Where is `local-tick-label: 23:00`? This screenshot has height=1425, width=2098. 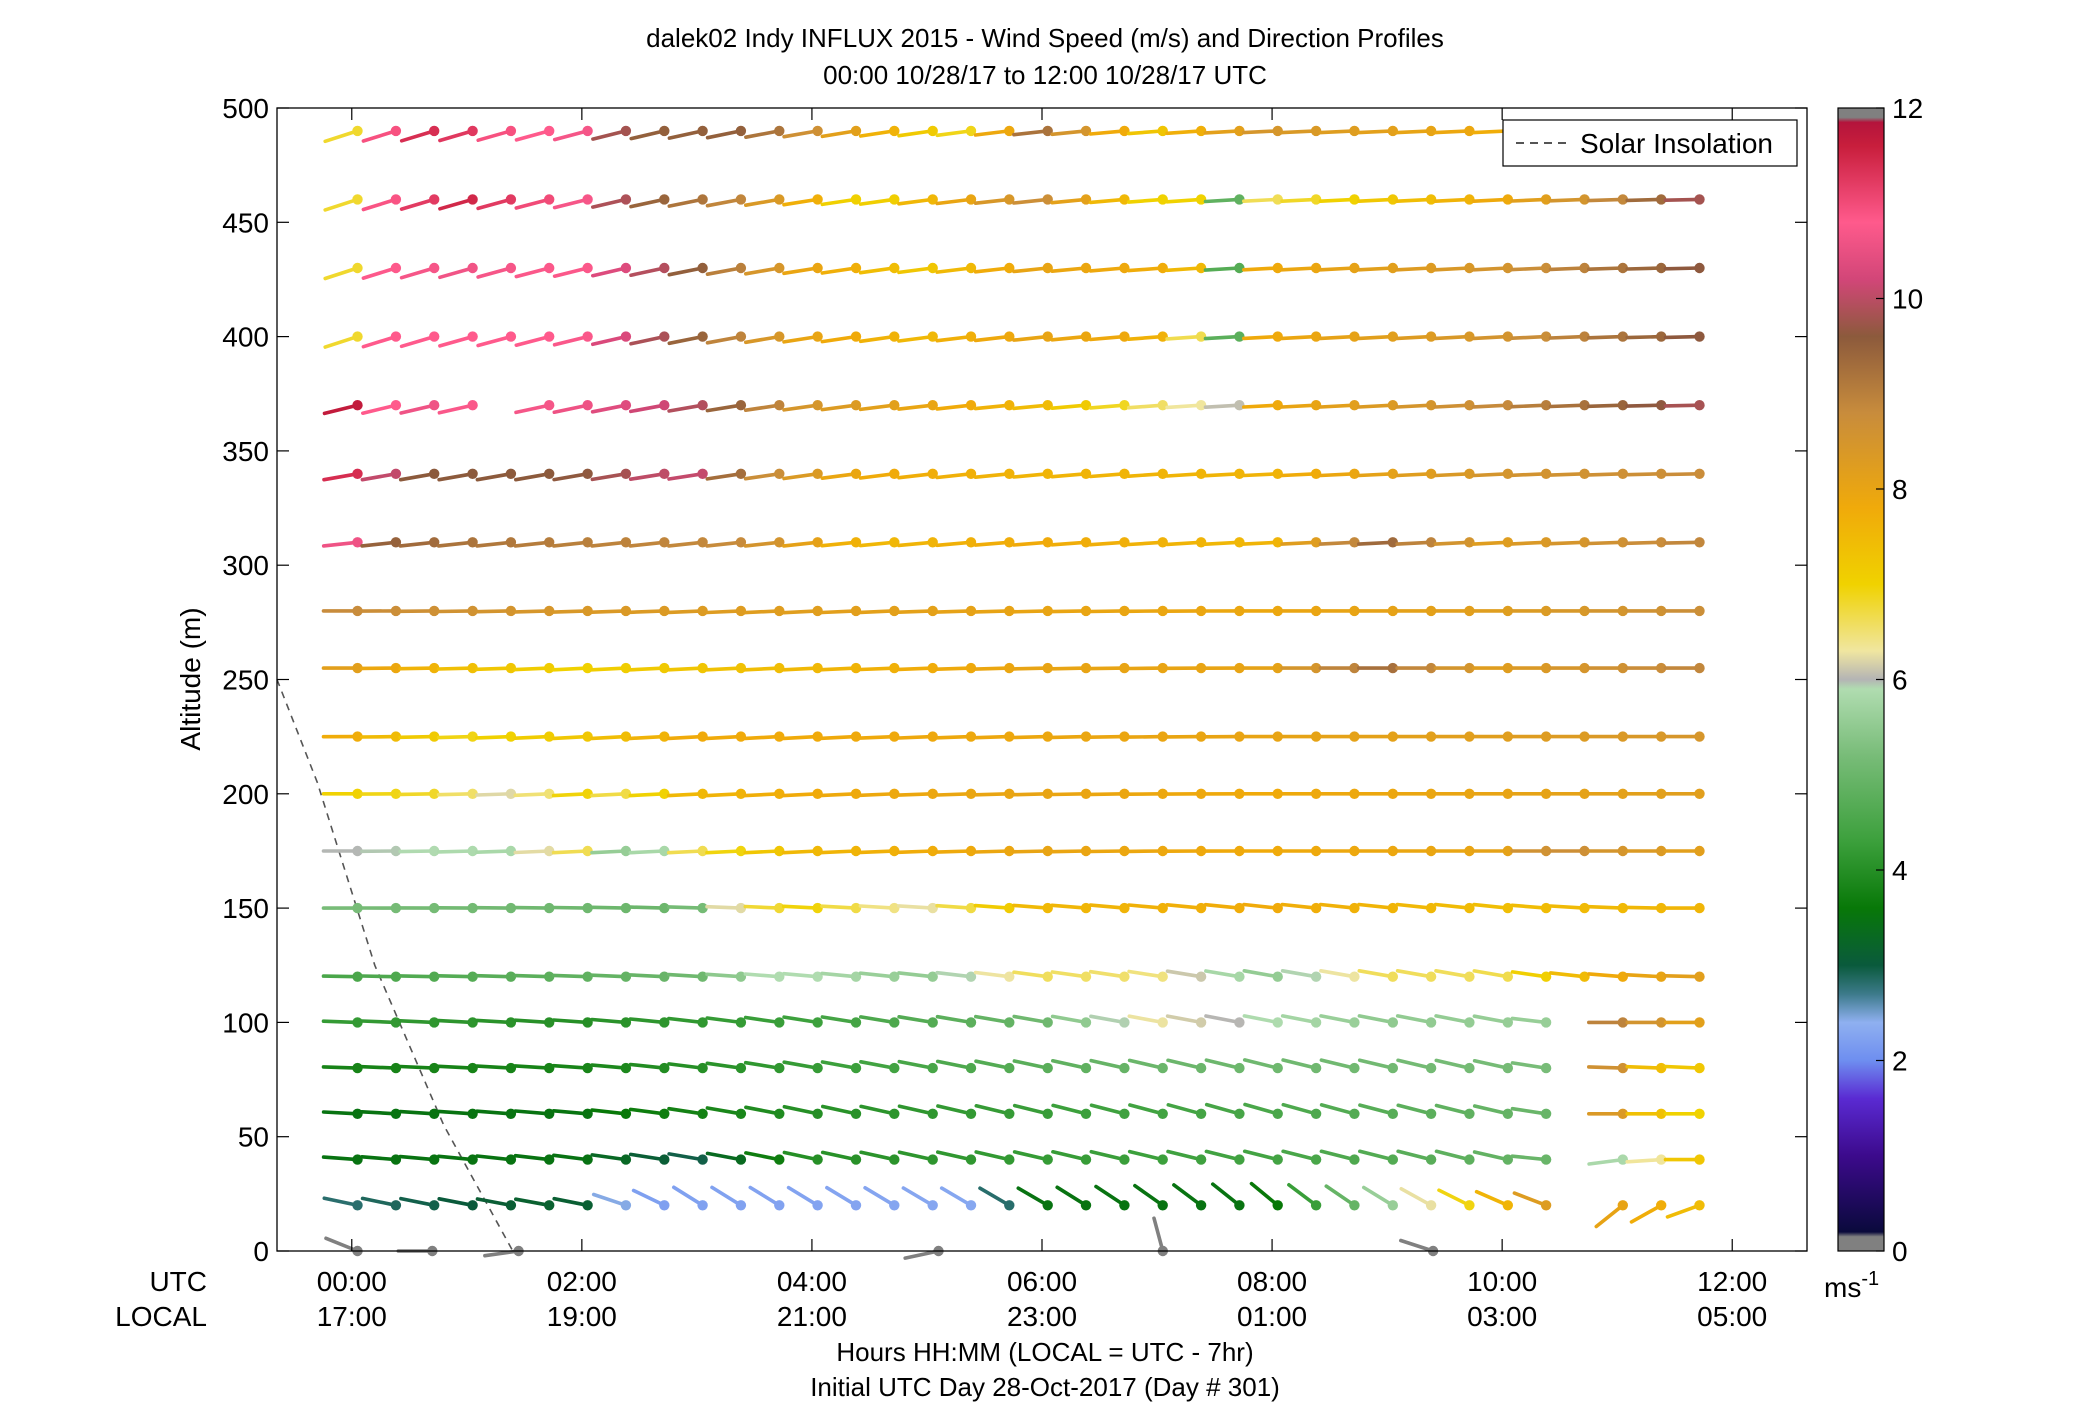 local-tick-label: 23:00 is located at coordinates (1042, 1316).